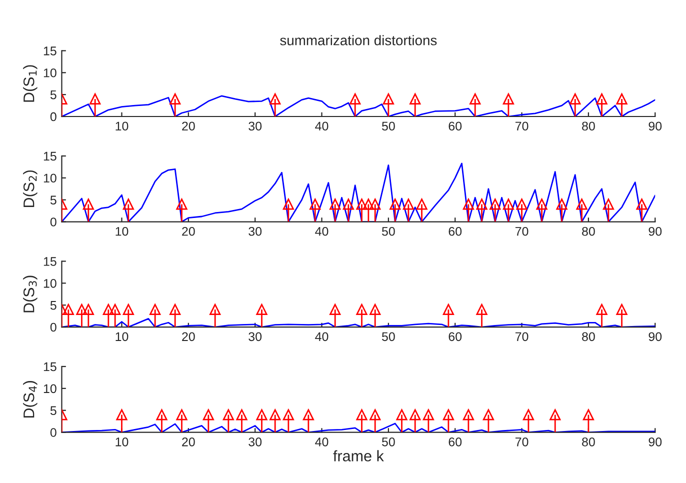 The width and height of the screenshot is (686, 483). Describe the element at coordinates (358, 456) in the screenshot. I see `x-axis-title: frame k` at that location.